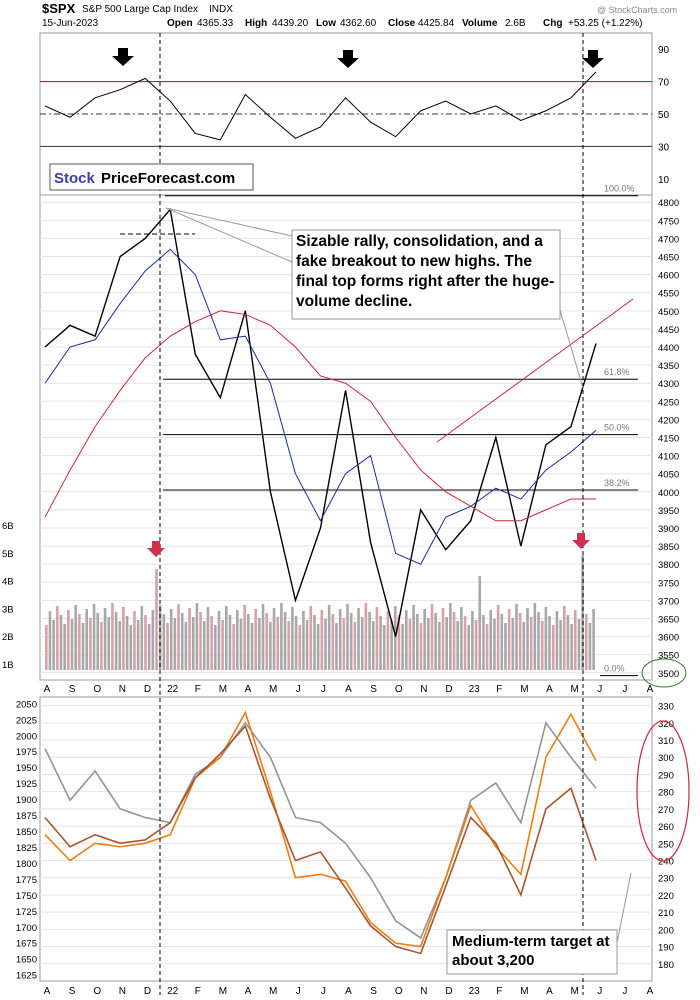 The height and width of the screenshot is (1000, 700). Describe the element at coordinates (668, 439) in the screenshot. I see `price-tick-label: 4150` at that location.